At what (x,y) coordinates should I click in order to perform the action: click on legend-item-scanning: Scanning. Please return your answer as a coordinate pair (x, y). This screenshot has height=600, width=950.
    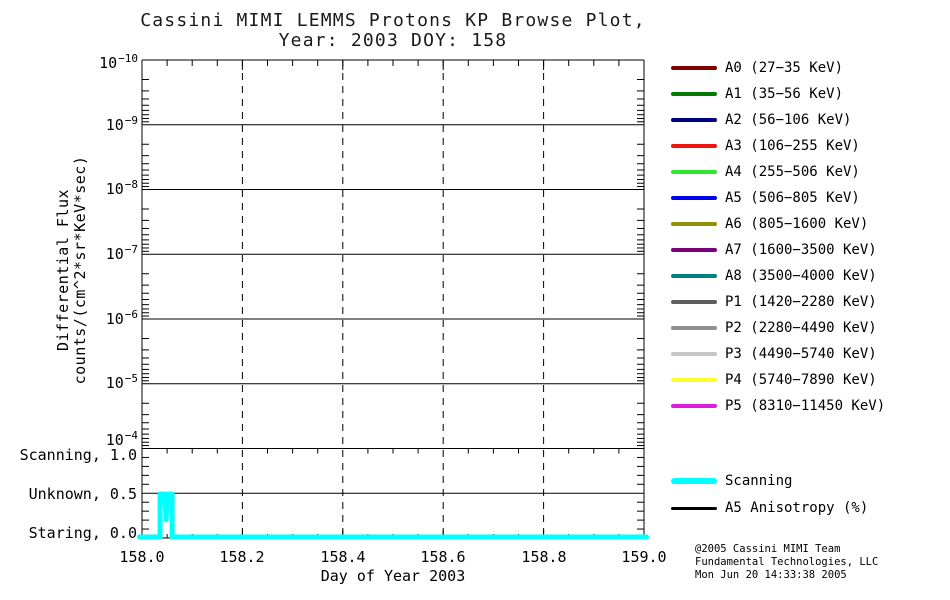
    Looking at the image, I should click on (731, 481).